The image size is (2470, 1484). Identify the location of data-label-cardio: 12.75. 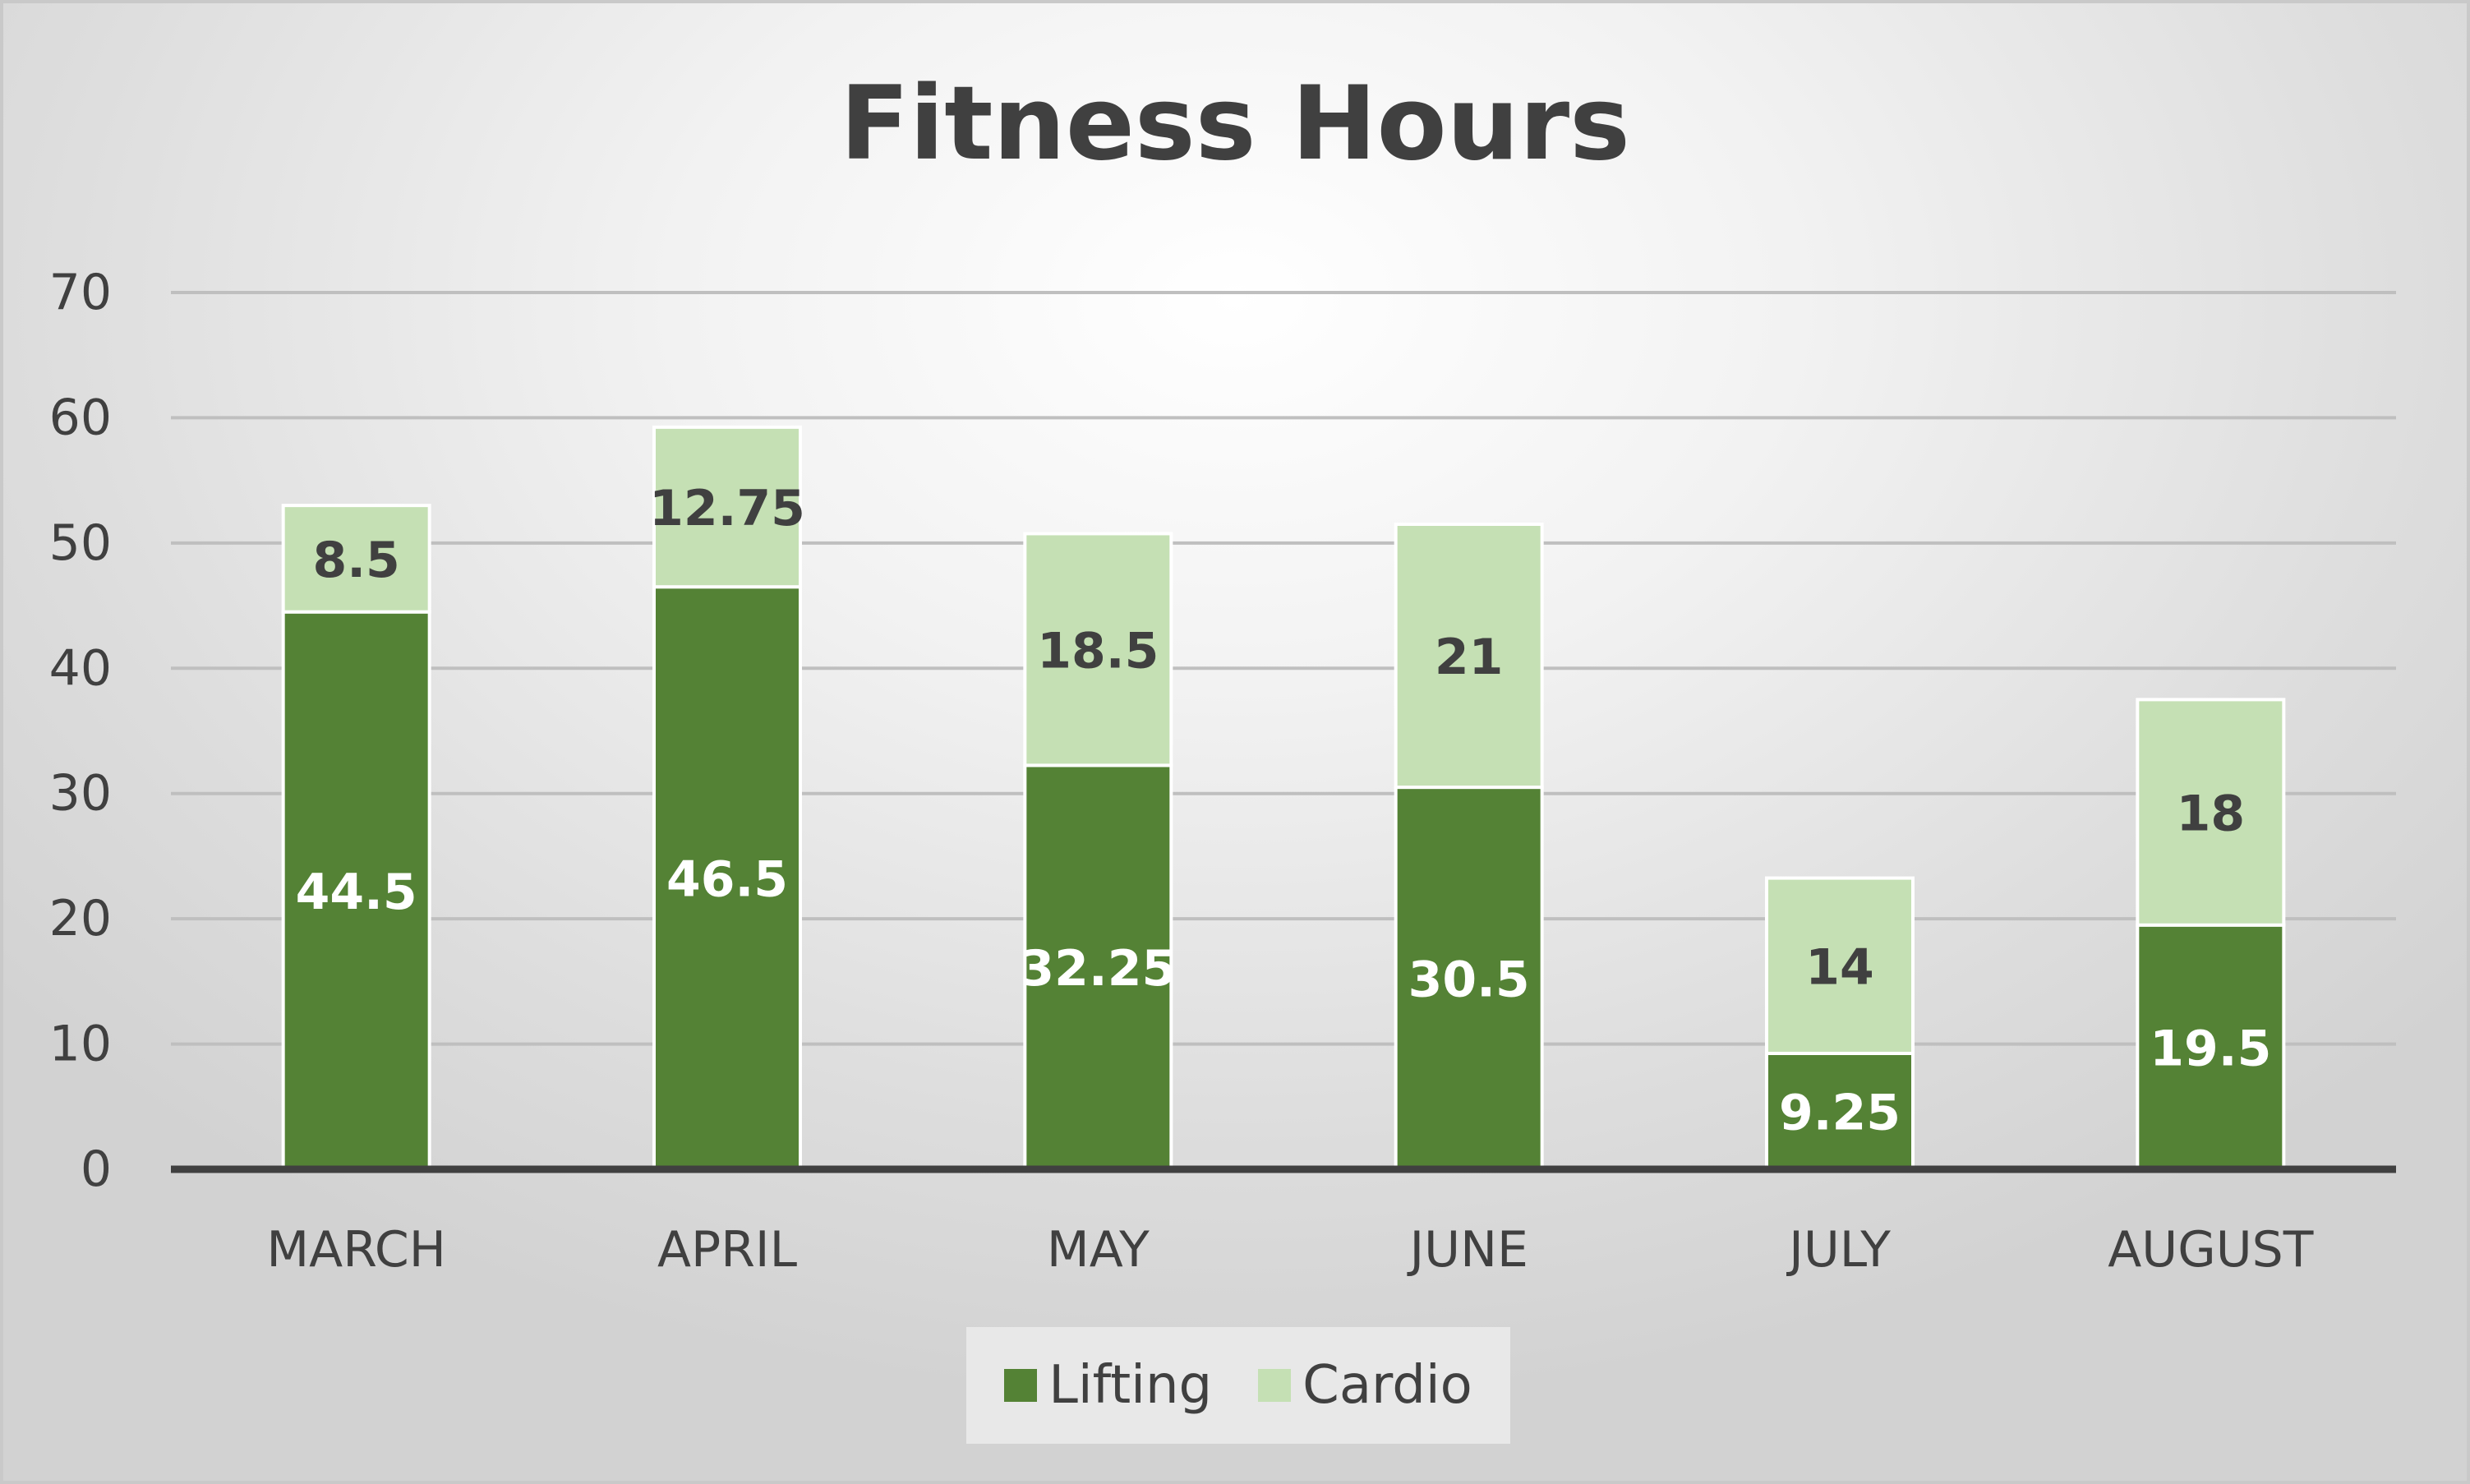
(727, 509).